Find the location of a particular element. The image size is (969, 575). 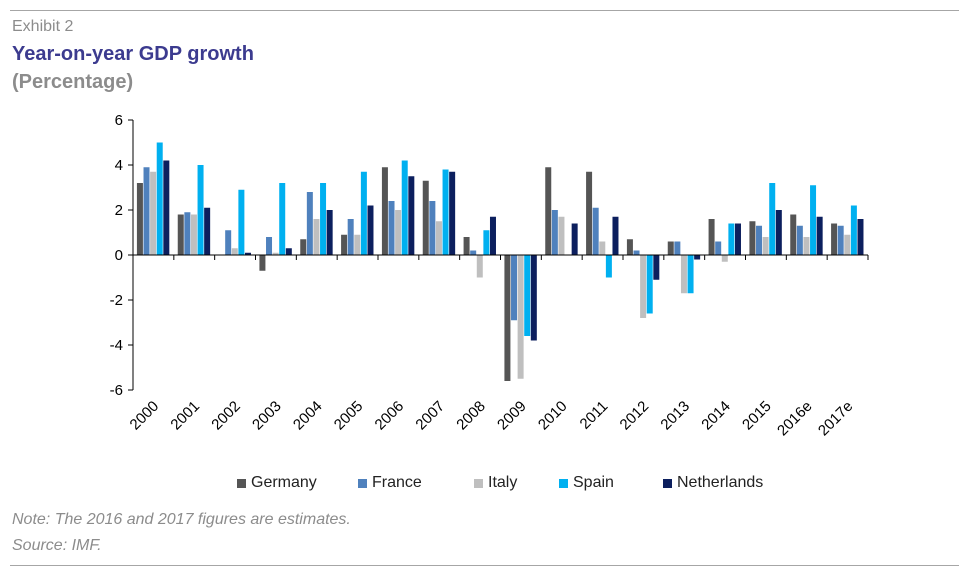

legend-item-france: France is located at coordinates (390, 483).